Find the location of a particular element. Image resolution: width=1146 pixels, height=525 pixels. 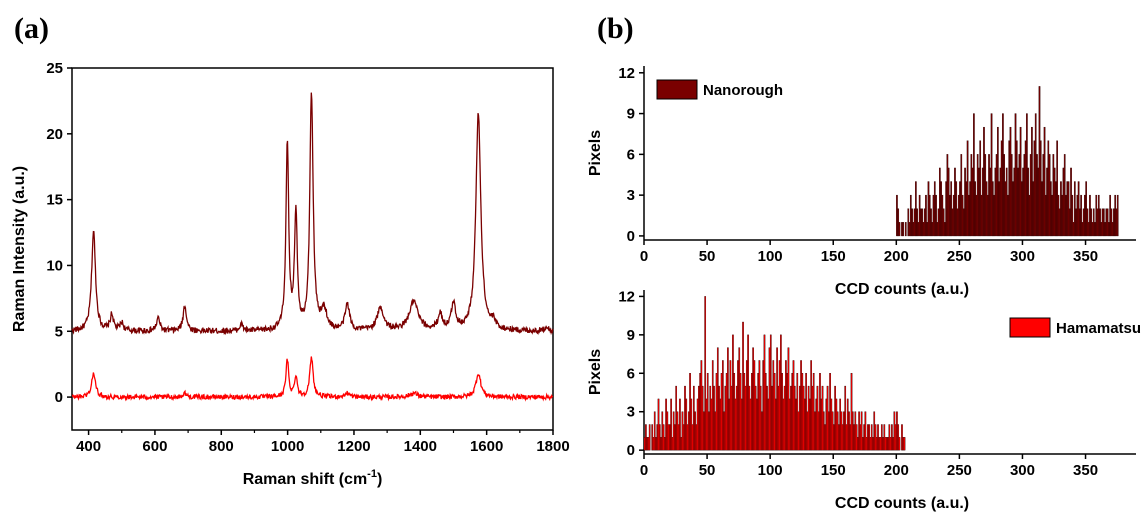

x-tick-label: 800 is located at coordinates (221, 446).